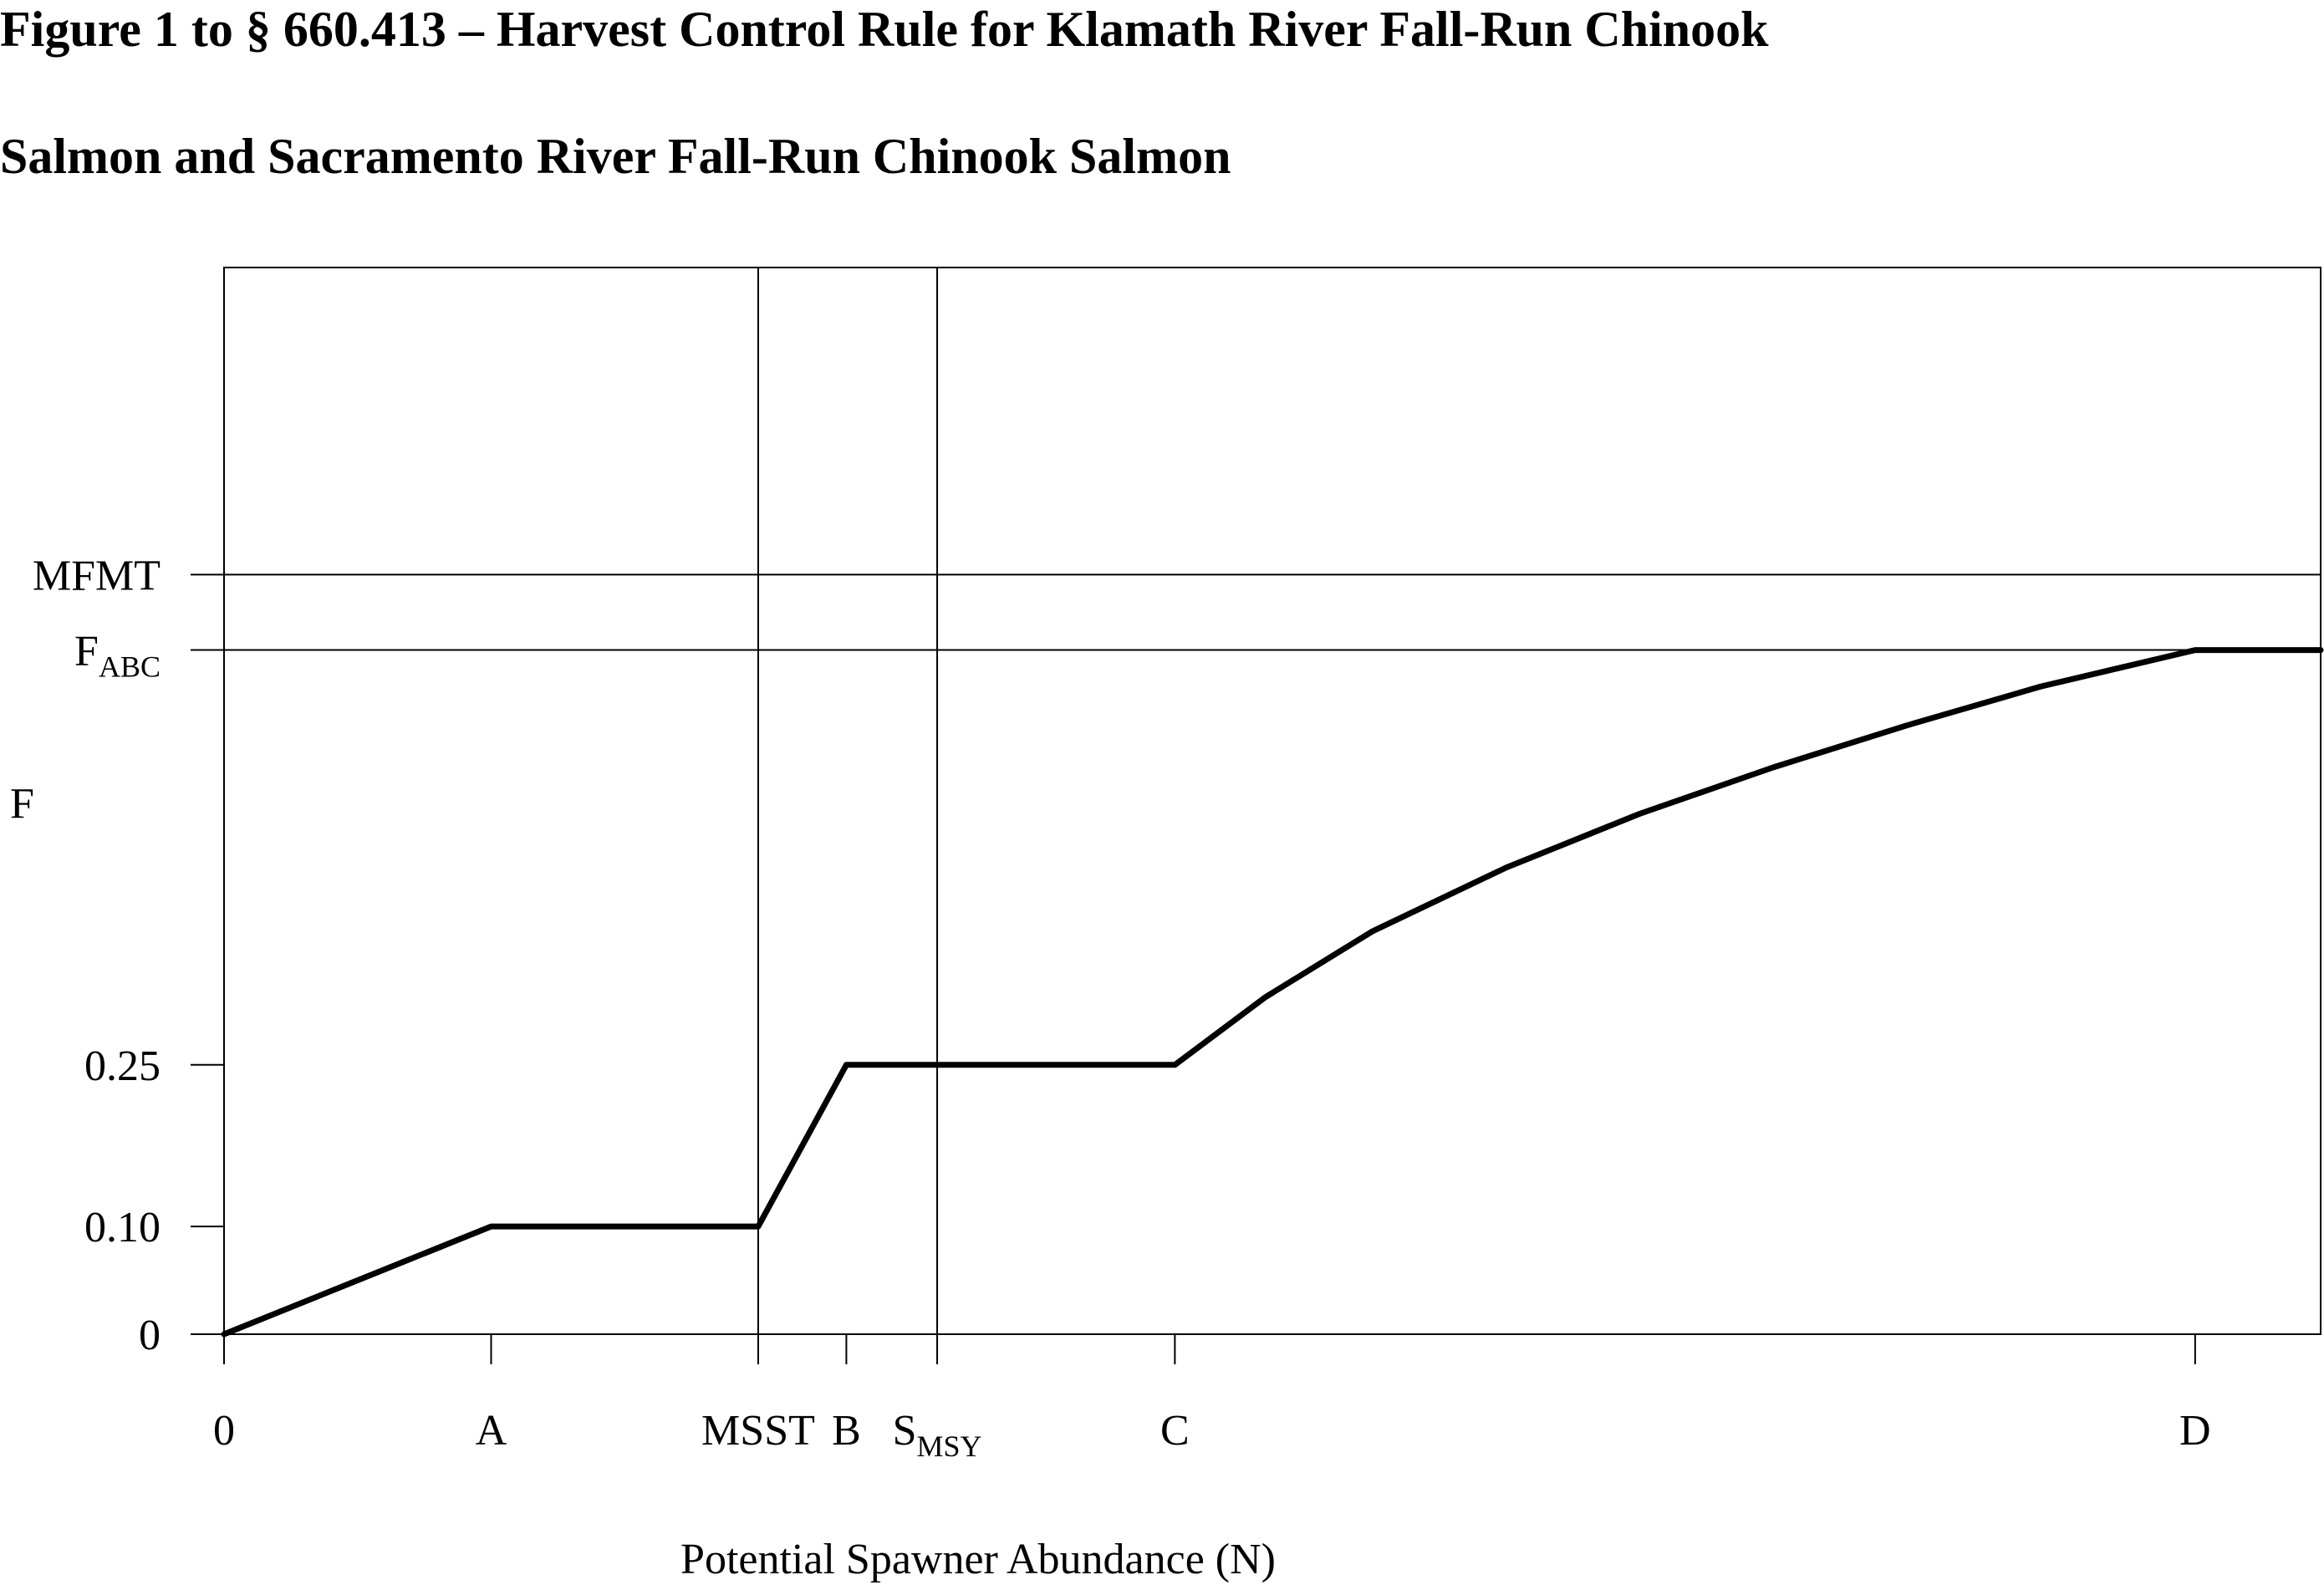  Describe the element at coordinates (846, 1431) in the screenshot. I see `x-tick-label-b: B` at that location.